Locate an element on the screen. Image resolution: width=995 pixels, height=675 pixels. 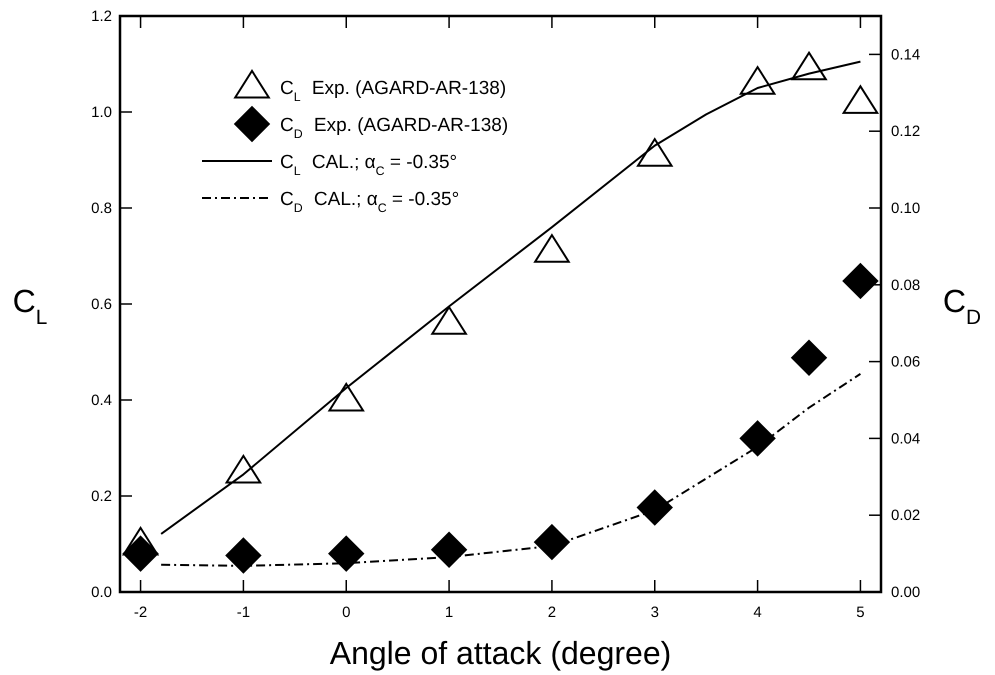
x-tick-label: 0 is located at coordinates (346, 612).